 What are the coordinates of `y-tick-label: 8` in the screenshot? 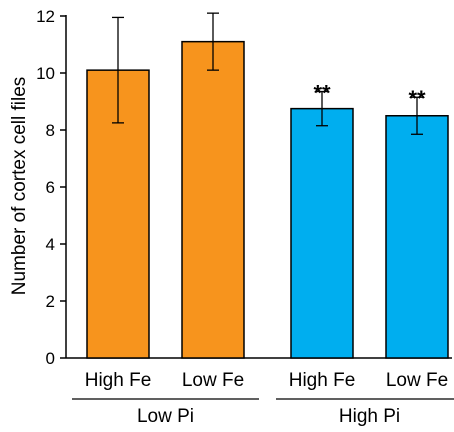 It's located at (50, 130).